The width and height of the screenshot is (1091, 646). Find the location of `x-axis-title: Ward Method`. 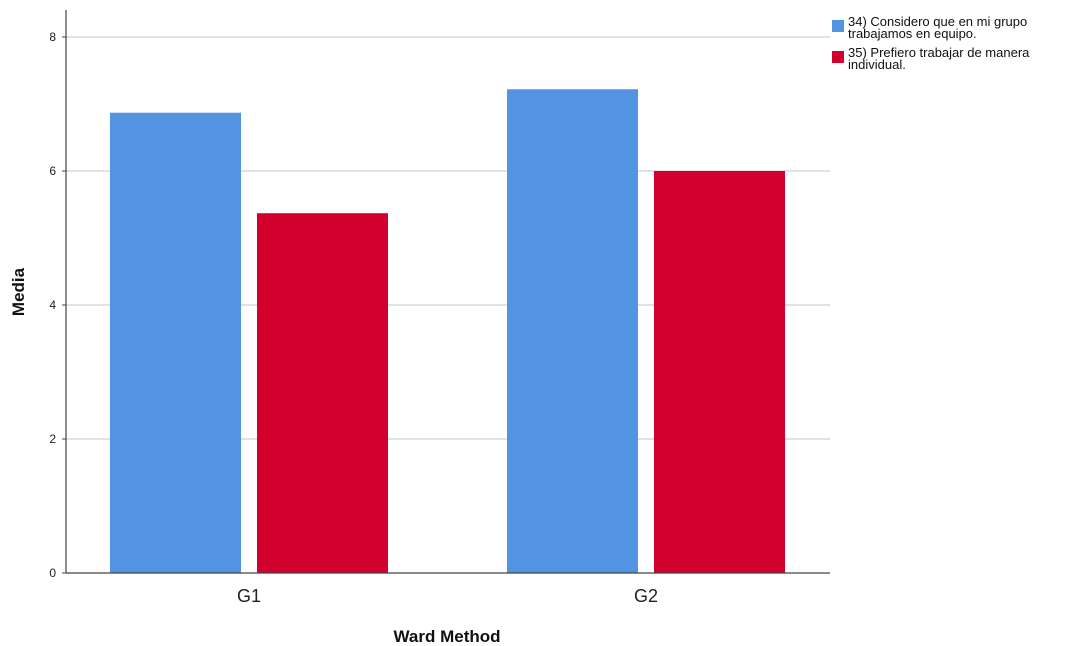

x-axis-title: Ward Method is located at coordinates (446, 636).